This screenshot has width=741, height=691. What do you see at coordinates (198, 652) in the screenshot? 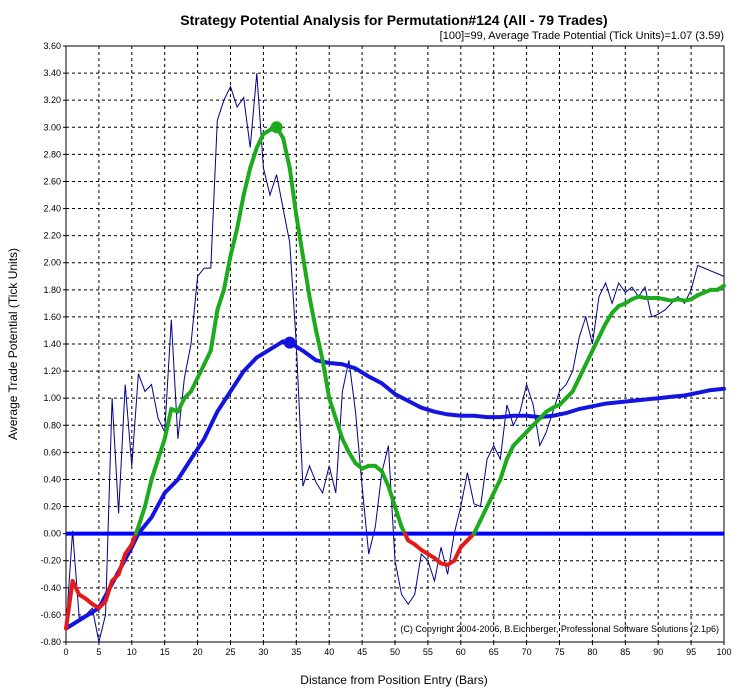
I see `x-tick-label: 20` at bounding box center [198, 652].